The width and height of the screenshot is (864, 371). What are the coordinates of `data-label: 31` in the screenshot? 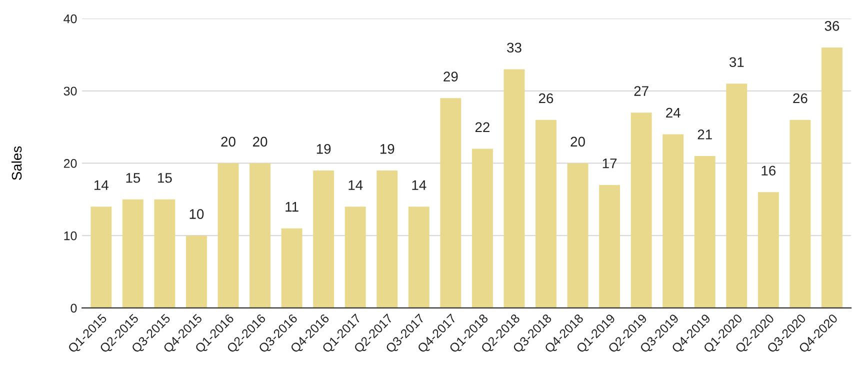 It's located at (736, 62).